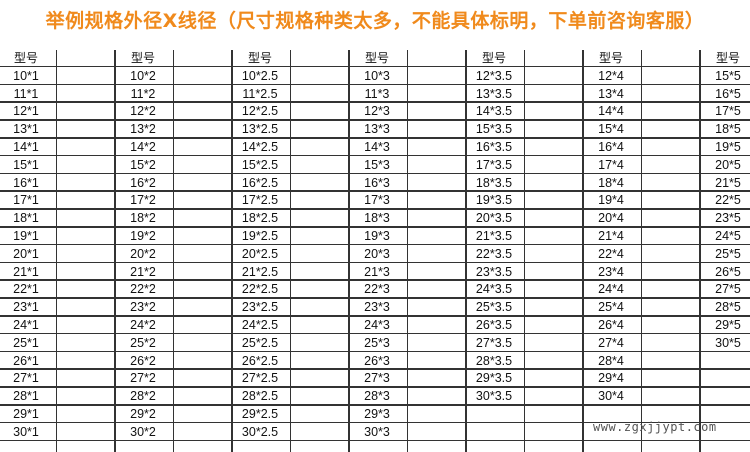 This screenshot has height=452, width=750. What do you see at coordinates (260, 396) in the screenshot?
I see `spec-cell: 28*2.5` at bounding box center [260, 396].